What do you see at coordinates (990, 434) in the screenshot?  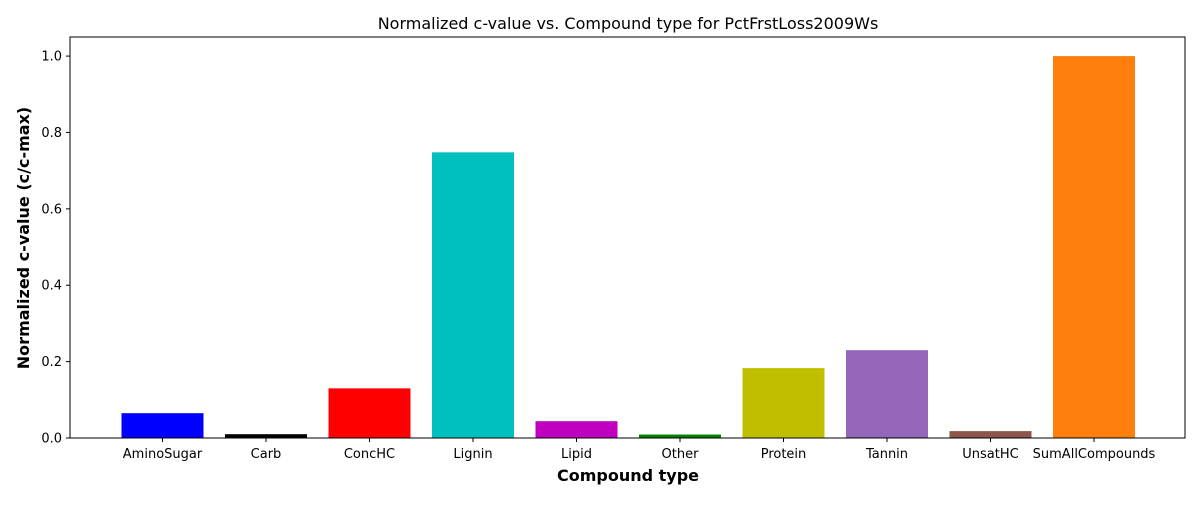 I see `bar-unsathc` at bounding box center [990, 434].